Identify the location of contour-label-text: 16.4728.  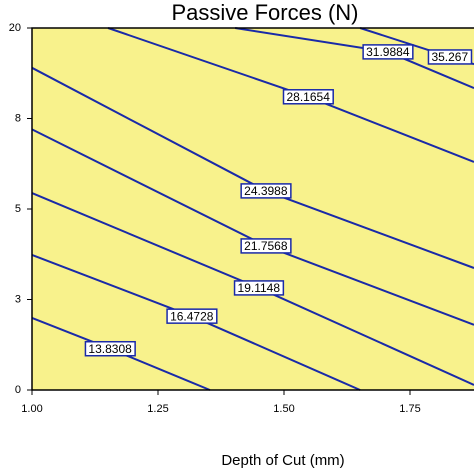
(192, 316).